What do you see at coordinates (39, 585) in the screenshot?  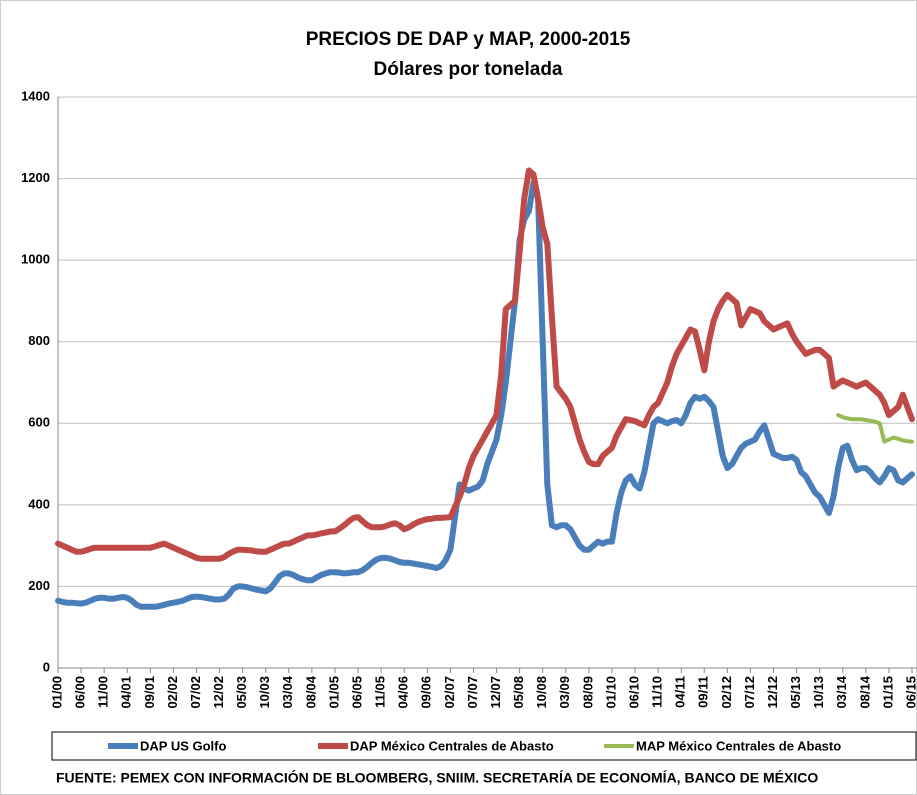 I see `y-tick-label: 200` at bounding box center [39, 585].